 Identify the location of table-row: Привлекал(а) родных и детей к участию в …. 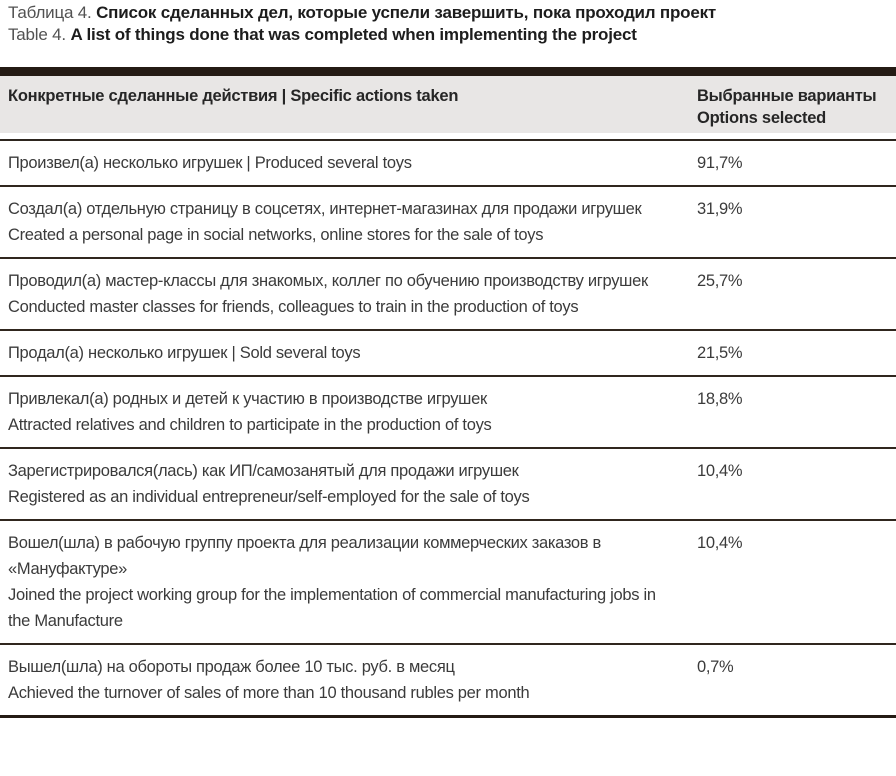
(448, 413).